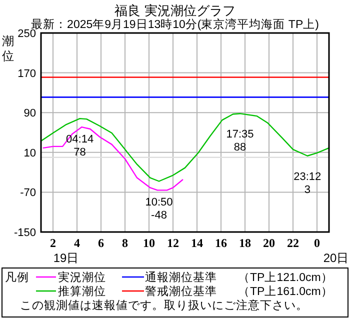 The image size is (350, 320). What do you see at coordinates (181, 291) in the screenshot?
I see `legend-label: 警戒潮位基準` at bounding box center [181, 291].